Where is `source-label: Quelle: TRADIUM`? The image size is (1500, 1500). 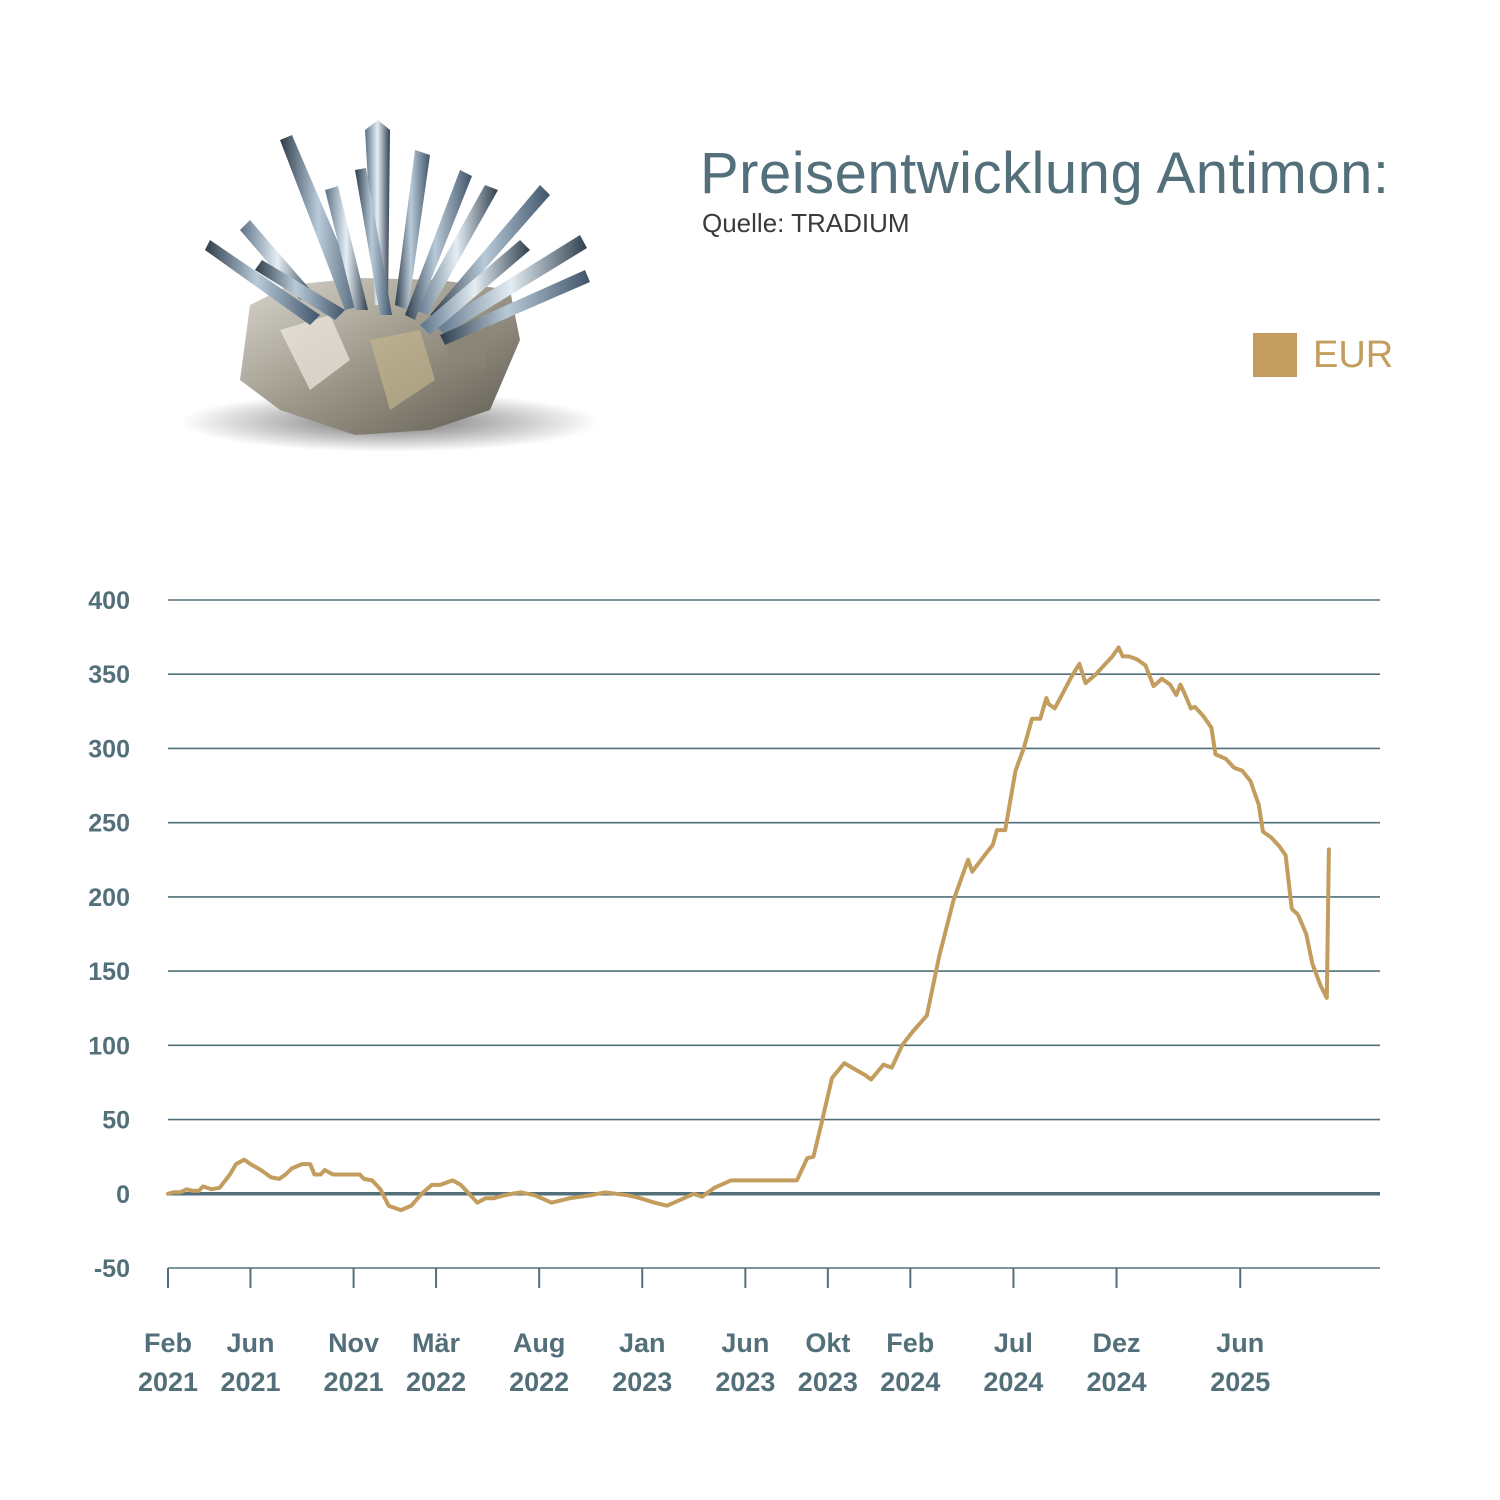
source-label: Quelle: TRADIUM is located at coordinates (806, 223).